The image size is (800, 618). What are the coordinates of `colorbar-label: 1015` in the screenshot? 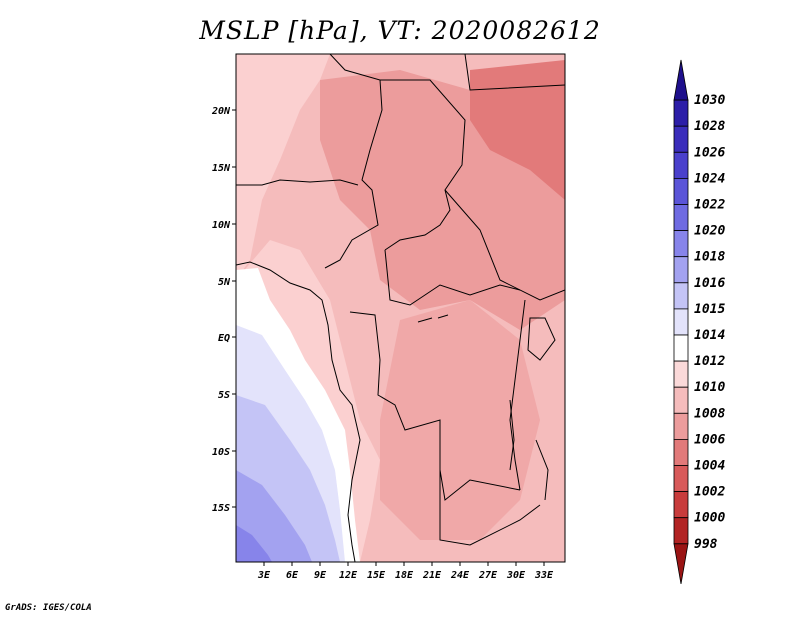 It's located at (709, 309).